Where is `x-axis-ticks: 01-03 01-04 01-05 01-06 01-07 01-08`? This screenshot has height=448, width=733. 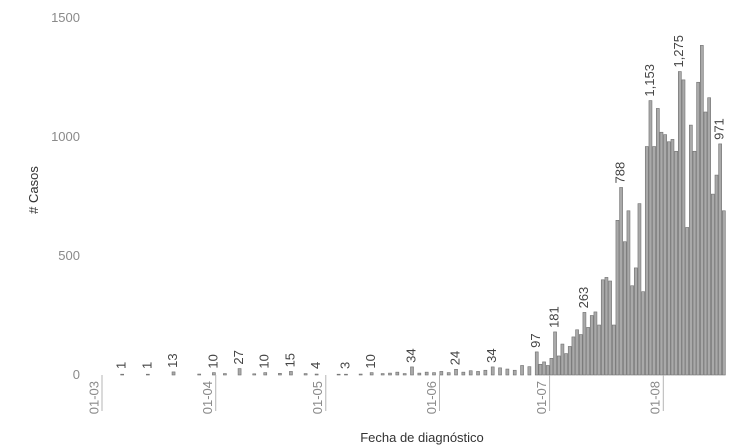 x-axis-ticks: 01-03 01-04 01-05 01-06 01-07 01-08 is located at coordinates (374, 394).